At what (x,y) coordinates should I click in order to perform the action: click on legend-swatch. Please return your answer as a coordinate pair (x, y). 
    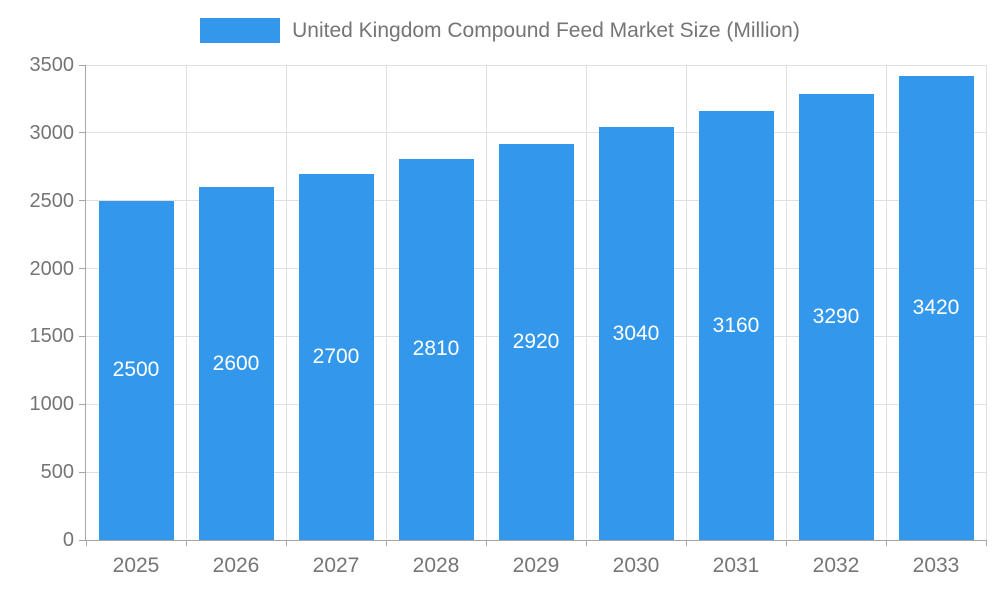
    Looking at the image, I should click on (240, 30).